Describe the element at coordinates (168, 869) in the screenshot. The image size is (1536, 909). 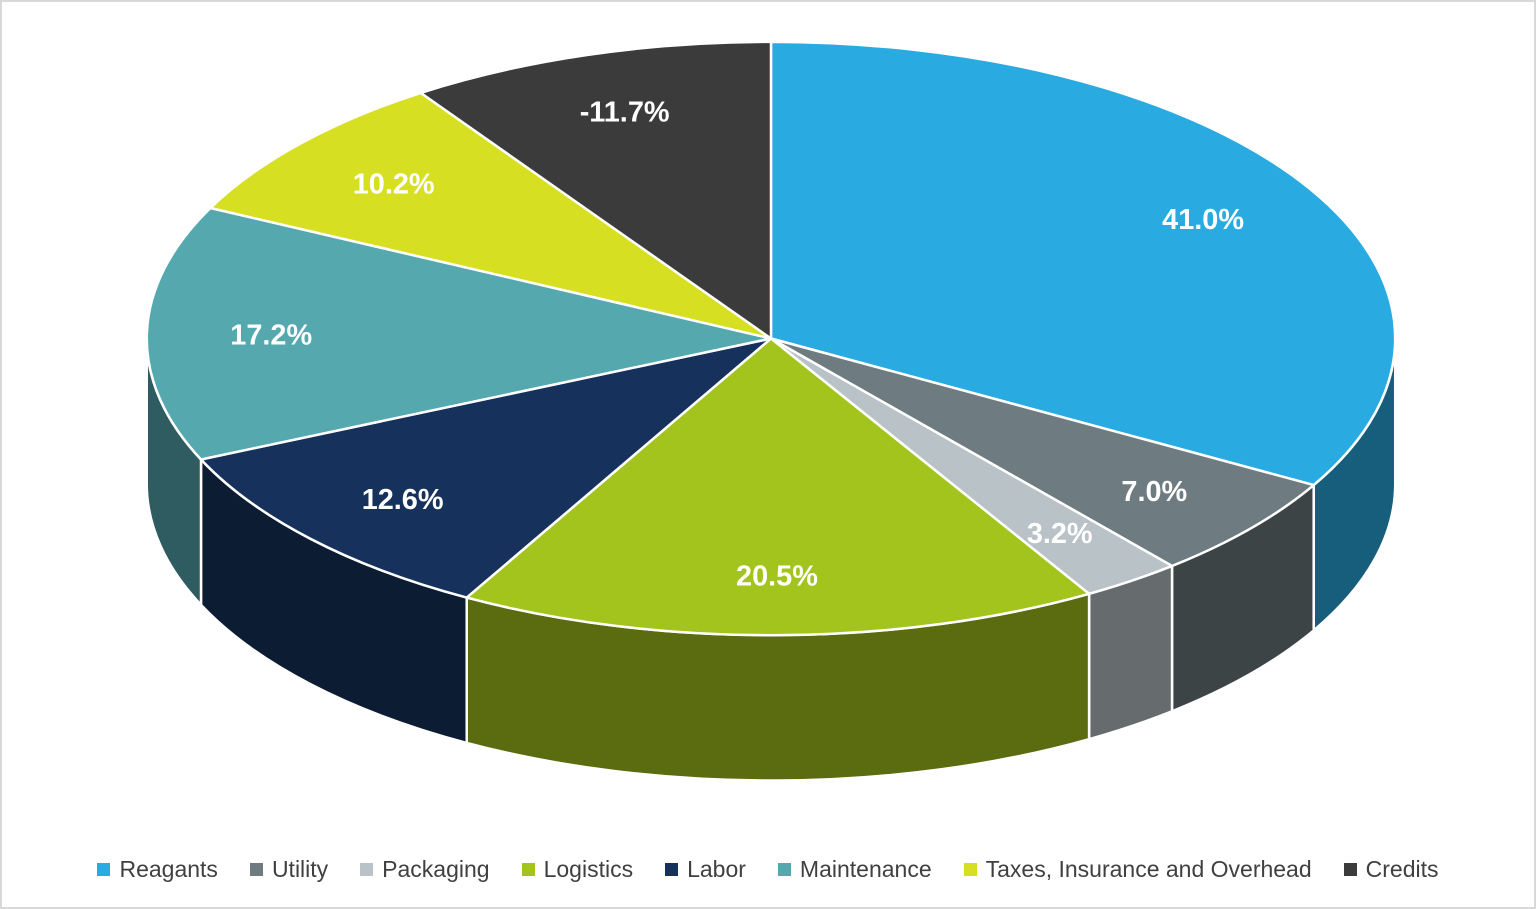
I see `legend-label-reagants: Reagants` at that location.